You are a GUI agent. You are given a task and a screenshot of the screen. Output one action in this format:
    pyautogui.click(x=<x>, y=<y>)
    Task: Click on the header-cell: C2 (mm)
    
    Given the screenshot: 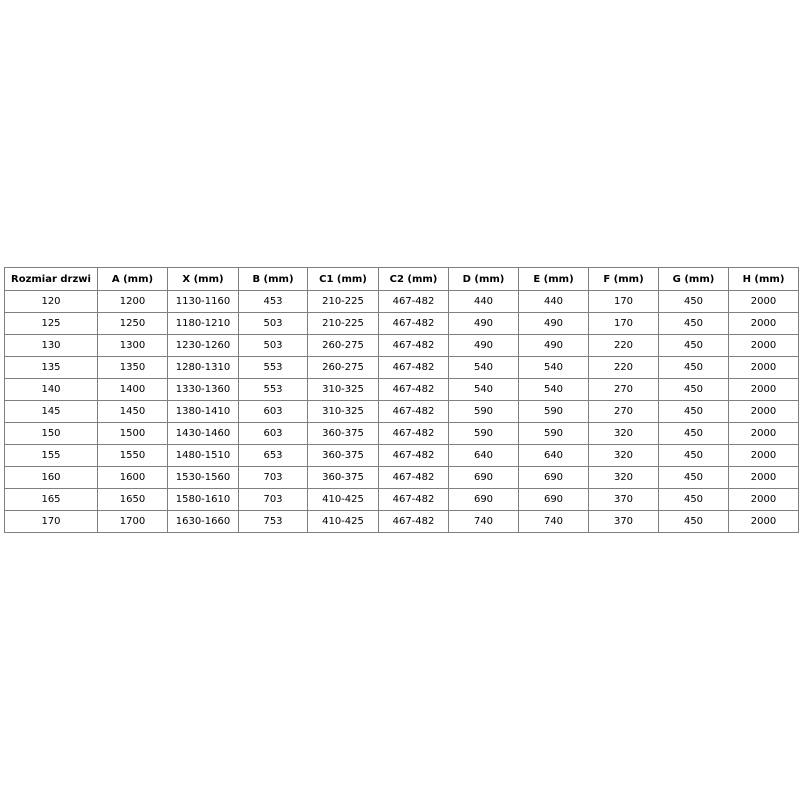 What is the action you would take?
    pyautogui.click(x=413, y=279)
    